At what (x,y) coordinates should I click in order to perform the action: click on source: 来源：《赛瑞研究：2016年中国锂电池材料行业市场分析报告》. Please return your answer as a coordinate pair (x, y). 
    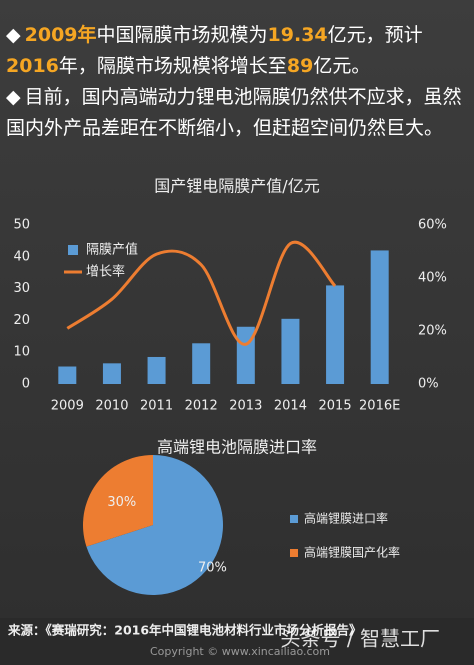
    Looking at the image, I should click on (184, 630).